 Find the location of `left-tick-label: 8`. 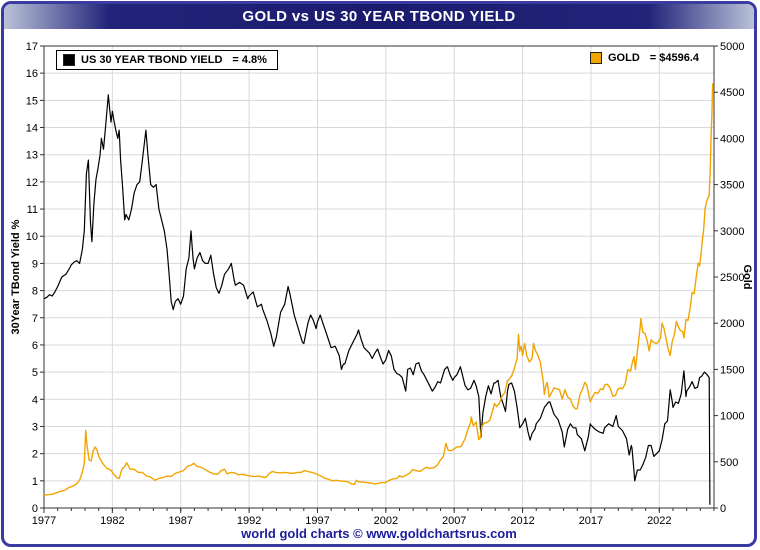

left-tick-label: 8 is located at coordinates (35, 292).